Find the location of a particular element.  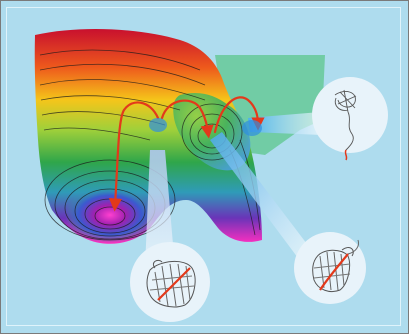

inset-circle-intermediate is located at coordinates (330, 268).